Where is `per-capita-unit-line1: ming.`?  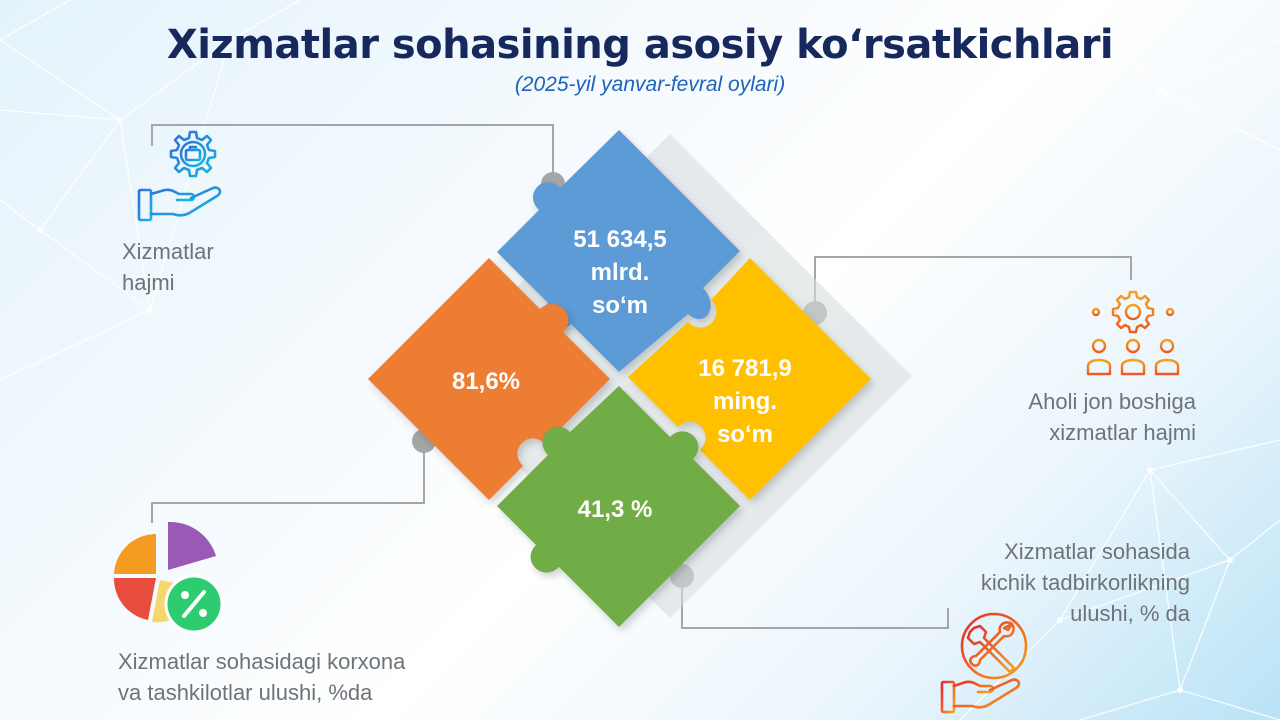
per-capita-unit-line1: ming. is located at coordinates (745, 401).